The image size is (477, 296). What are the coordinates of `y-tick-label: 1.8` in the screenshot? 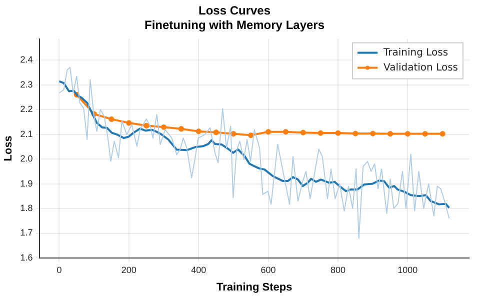 It's located at (26, 208).